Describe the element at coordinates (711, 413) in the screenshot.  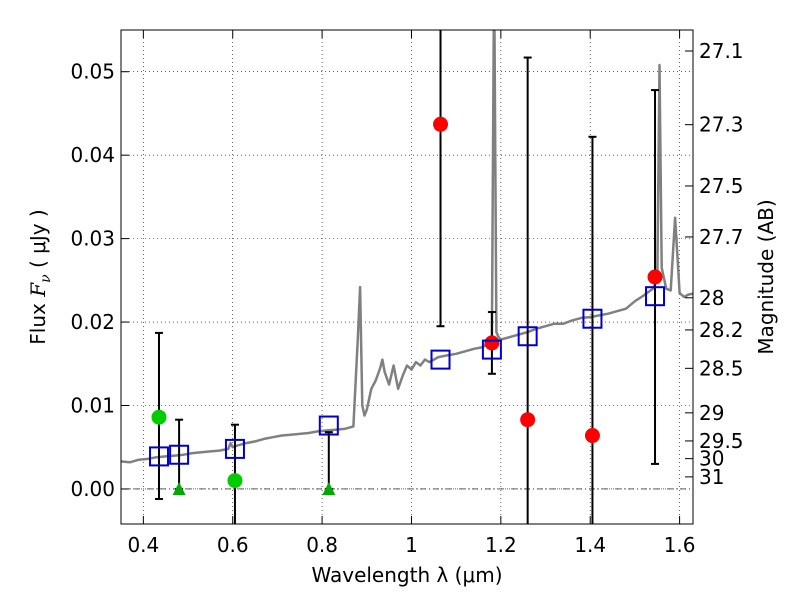
I see `mag-tick-label: 29` at that location.